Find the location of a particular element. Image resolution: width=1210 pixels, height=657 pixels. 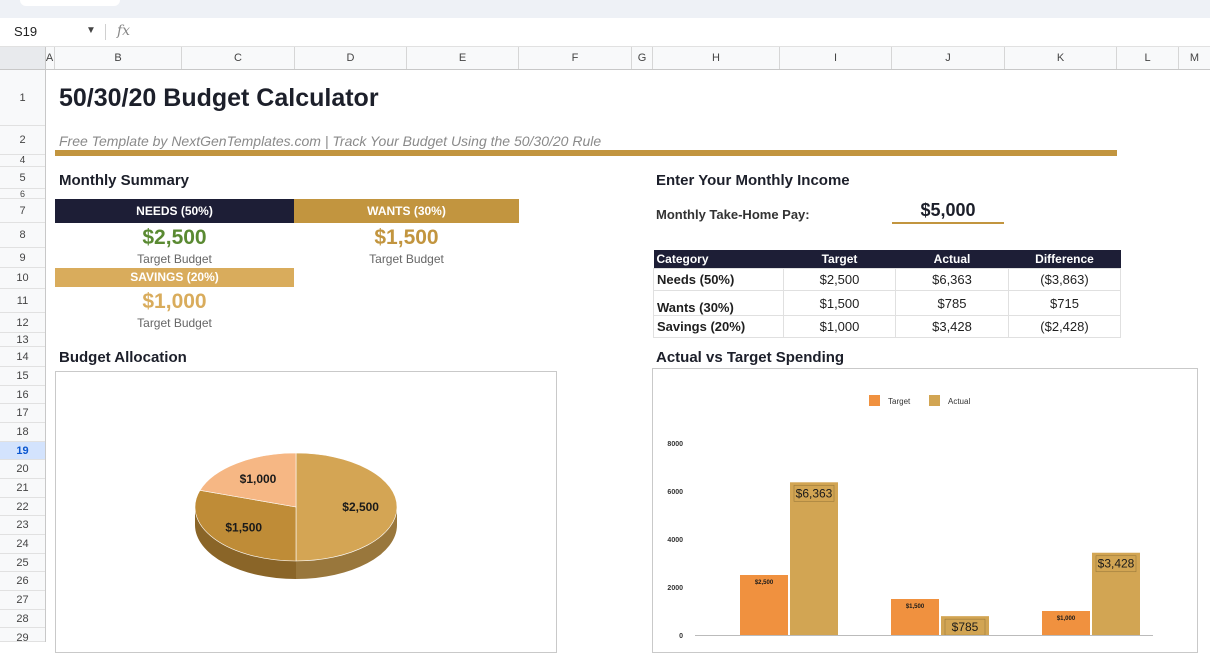

column-header-g: G is located at coordinates (642, 58).